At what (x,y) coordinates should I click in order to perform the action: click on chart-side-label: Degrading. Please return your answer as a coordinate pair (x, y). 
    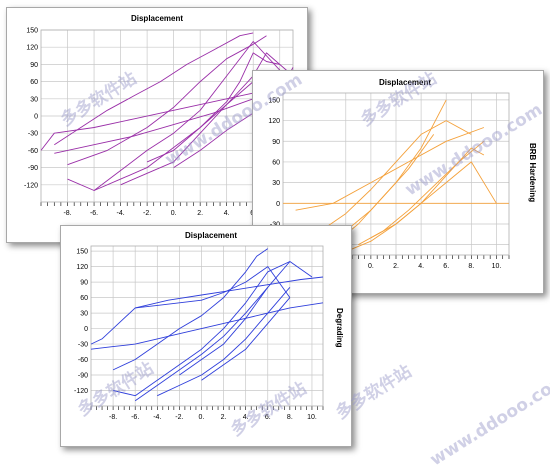
    Looking at the image, I should click on (339, 328).